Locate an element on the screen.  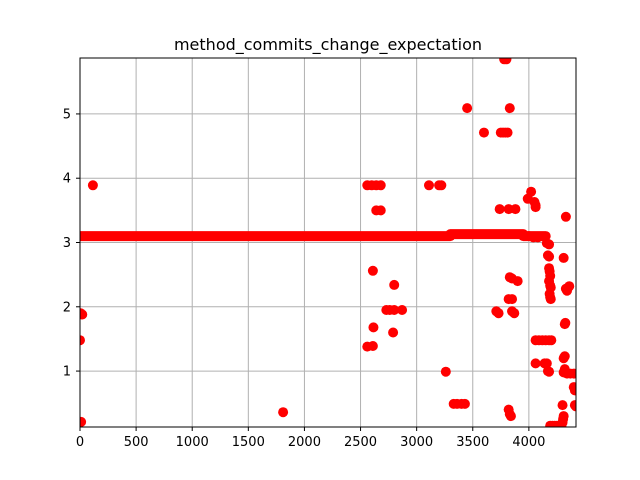
x-tick-label: 2500 is located at coordinates (360, 442).